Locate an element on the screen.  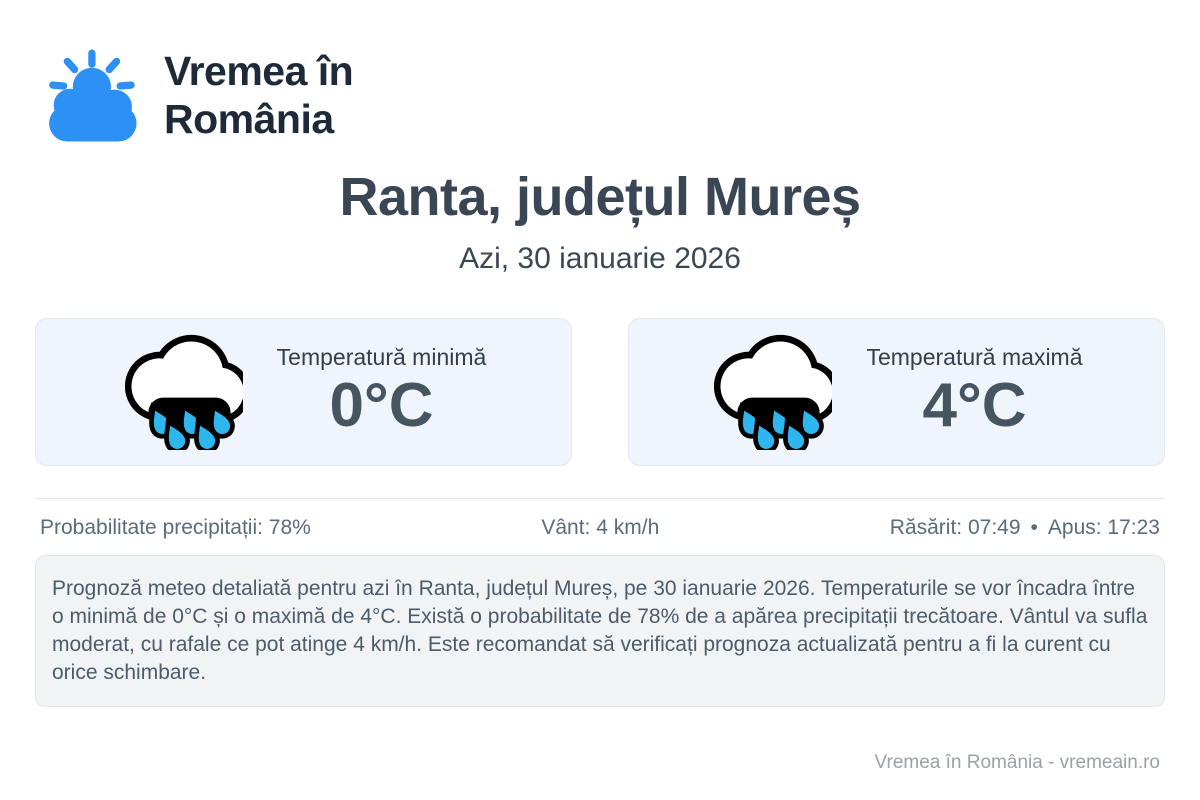
max-temperature-text: Temperatură maximă 4°C is located at coordinates (974, 392).